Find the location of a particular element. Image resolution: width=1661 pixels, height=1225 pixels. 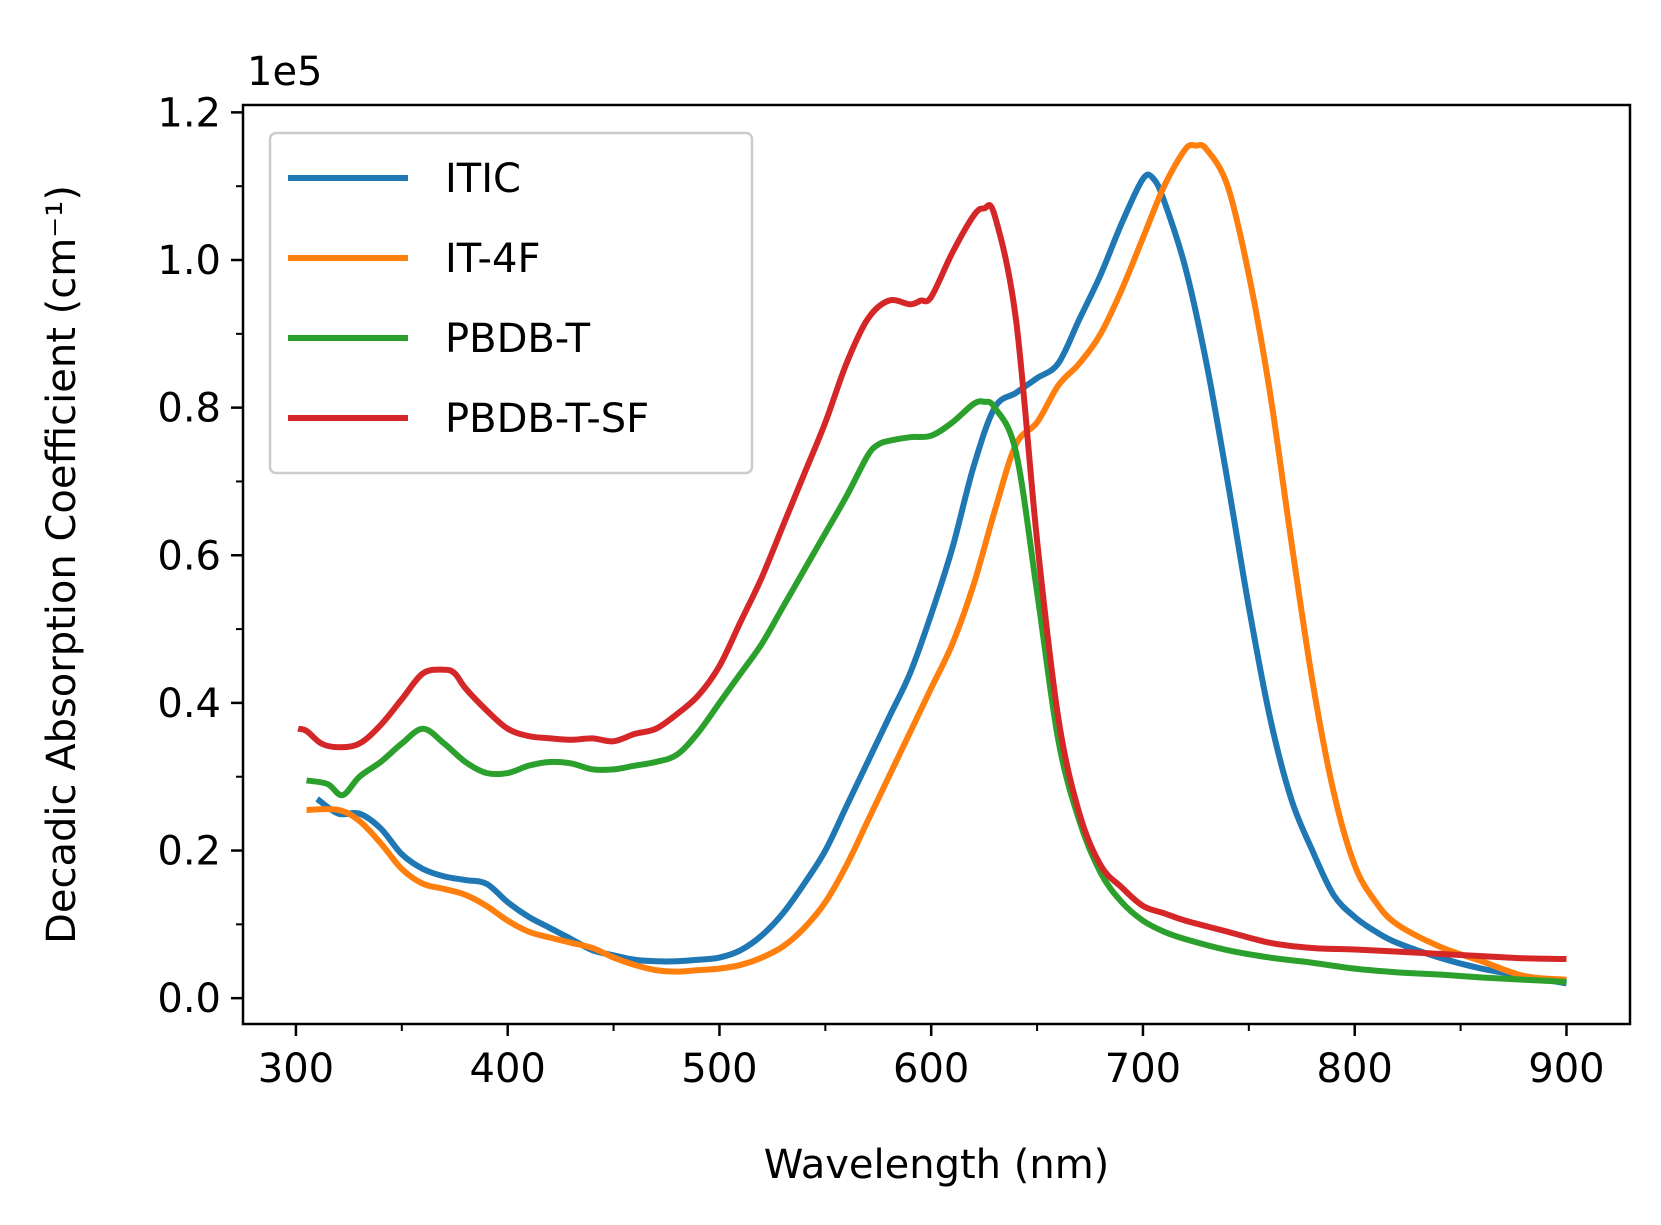

x-tick-label: 500 is located at coordinates (719, 1069).